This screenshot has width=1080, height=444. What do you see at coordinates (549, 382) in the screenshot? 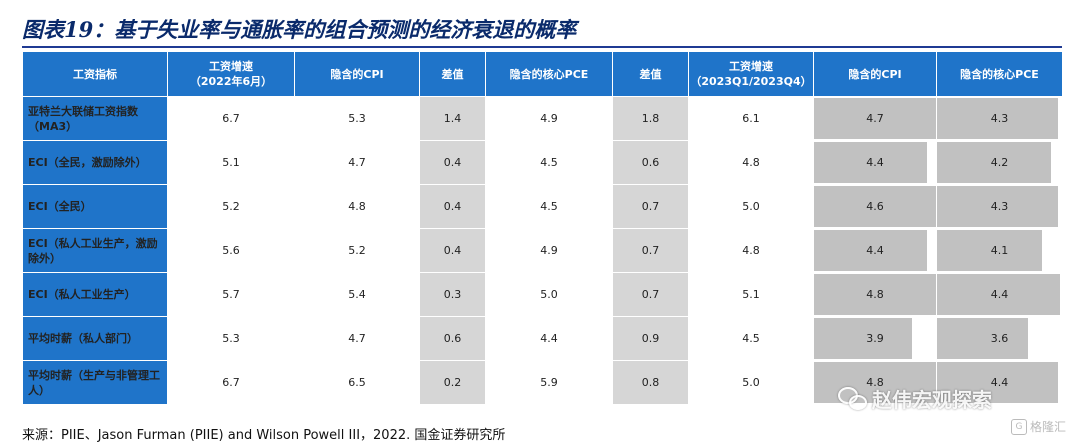
I see `value-cell: 5.9` at bounding box center [549, 382].